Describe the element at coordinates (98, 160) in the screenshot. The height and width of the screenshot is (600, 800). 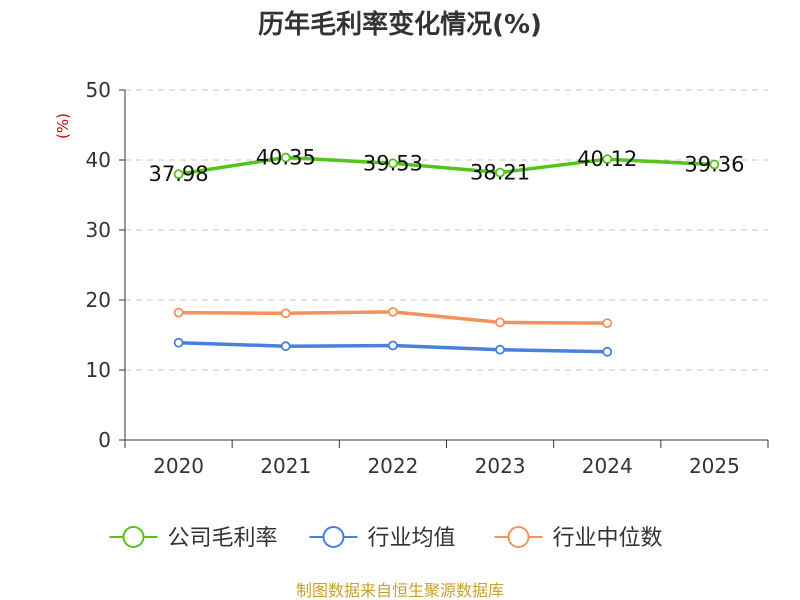
I see `y-tick-label: 40` at that location.